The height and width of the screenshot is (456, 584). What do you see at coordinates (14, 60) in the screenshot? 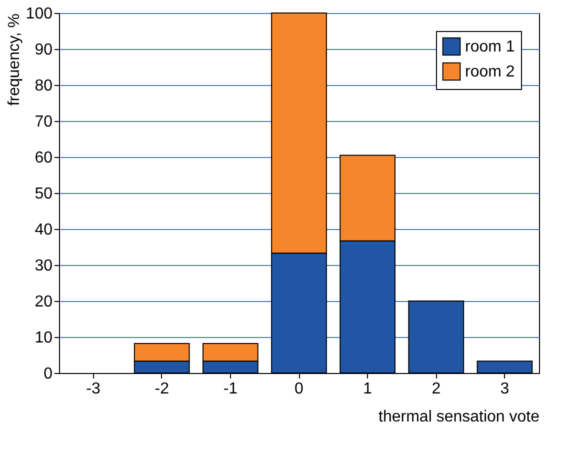
I see `y-axis-title: frequency, %` at bounding box center [14, 60].